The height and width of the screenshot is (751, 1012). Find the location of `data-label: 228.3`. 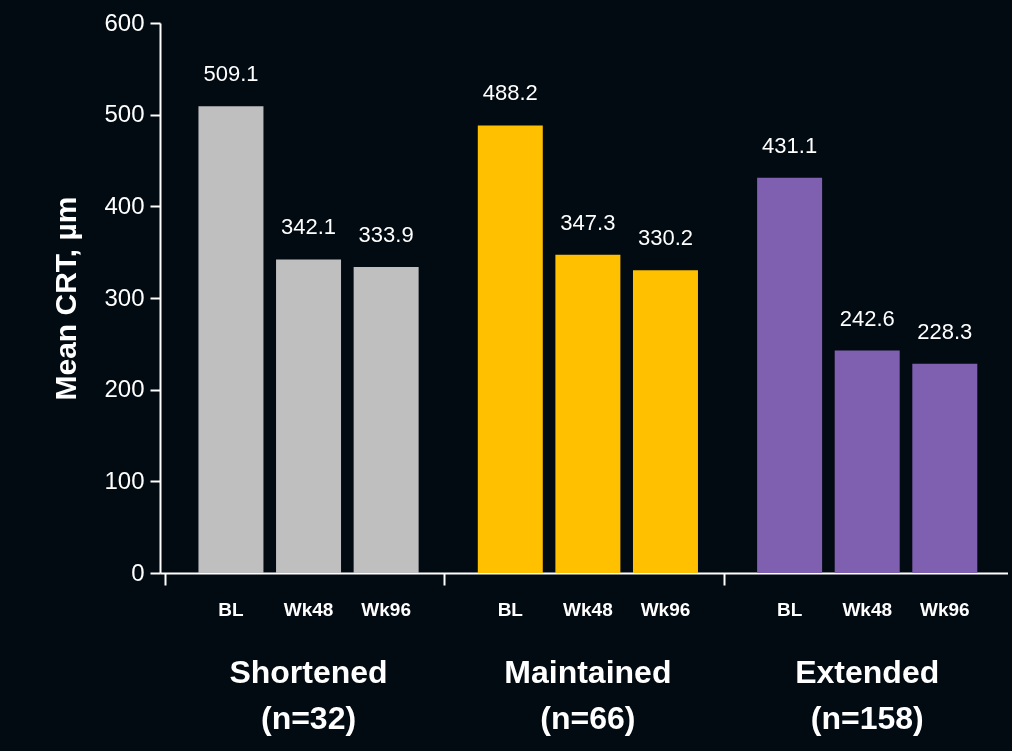

data-label: 228.3 is located at coordinates (945, 331).